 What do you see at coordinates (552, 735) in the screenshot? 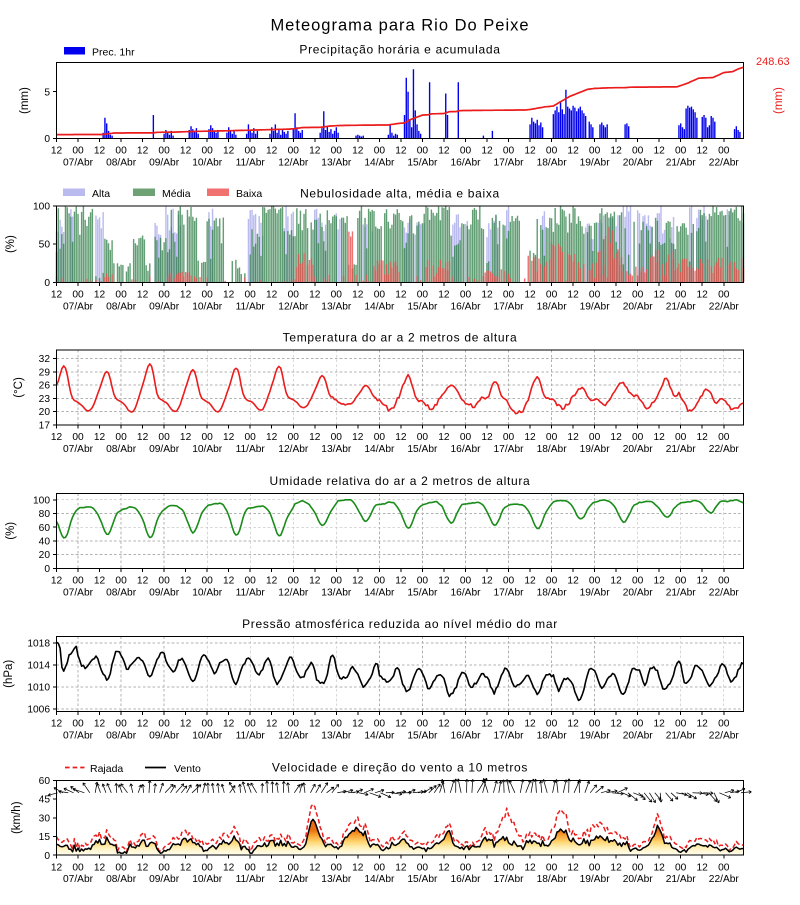
I see `svg-text: 18/Abr` at bounding box center [552, 735].